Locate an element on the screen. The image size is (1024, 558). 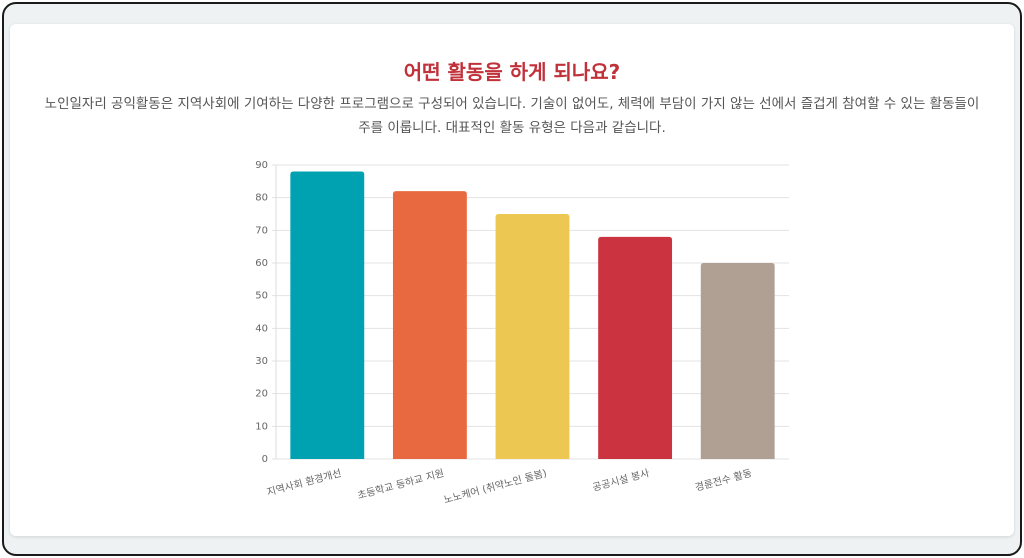
x-tick-label: 노노케어 (취약노인 돌봄) is located at coordinates (495, 486).